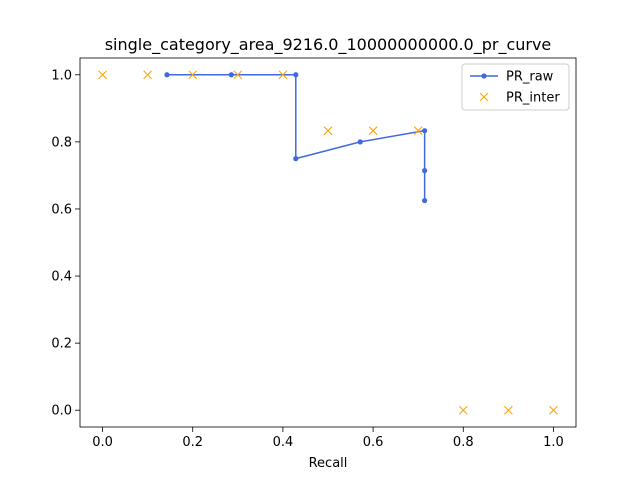 The image size is (640, 480). Describe the element at coordinates (61, 209) in the screenshot. I see `y-tick-label-3: 0.6` at that location.